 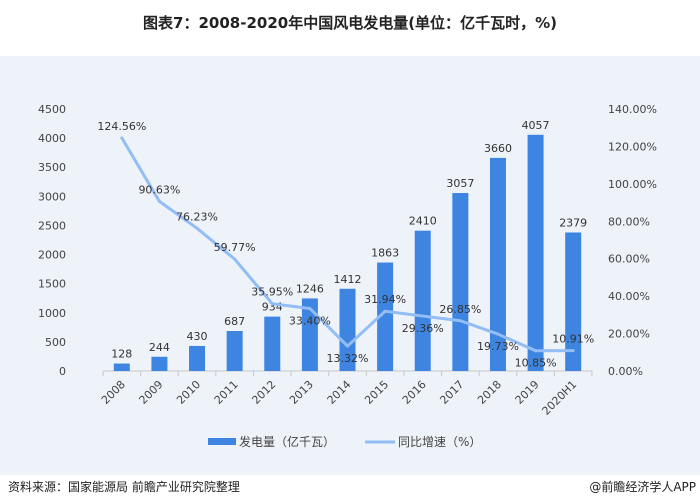 I want to click on left-axis-tick-label: 2000, so click(x=52, y=255).